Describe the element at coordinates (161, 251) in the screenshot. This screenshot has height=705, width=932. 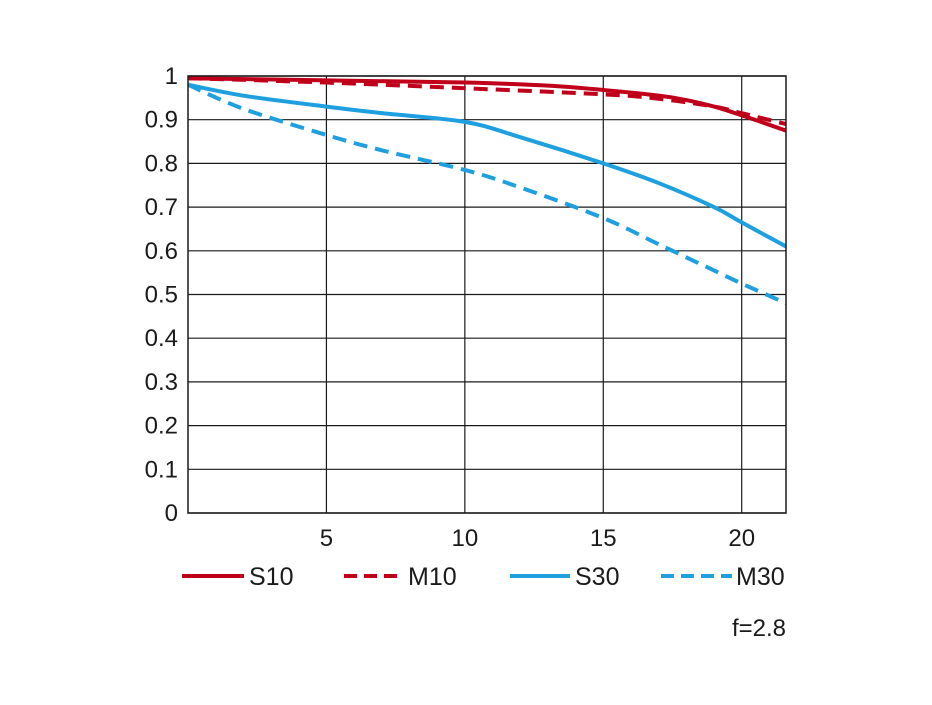
I see `y-tick-label: 0.6` at that location.